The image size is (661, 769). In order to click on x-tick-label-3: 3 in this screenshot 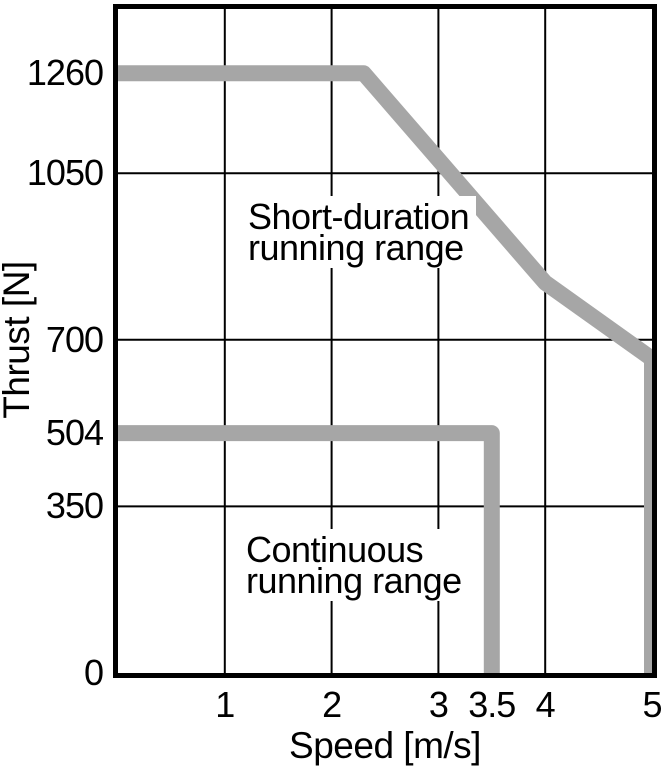, I will do `click(438, 704)`.